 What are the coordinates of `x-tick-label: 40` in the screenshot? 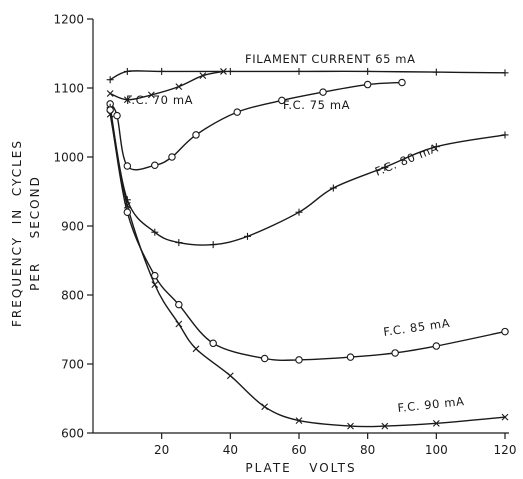 It's located at (230, 450).